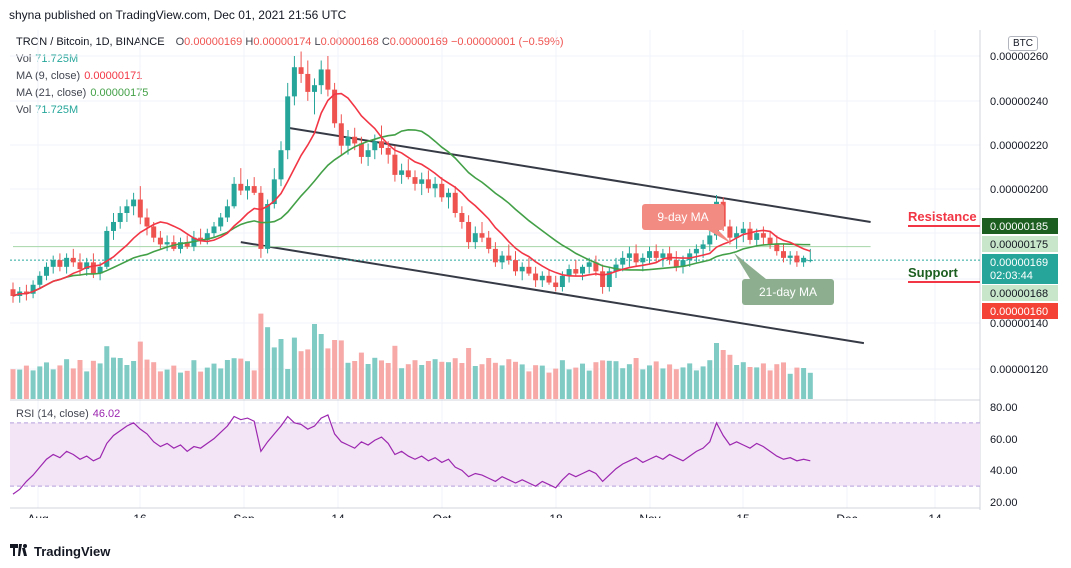  Describe the element at coordinates (317, 42) in the screenshot. I see `ohlc-low-label: L` at that location.